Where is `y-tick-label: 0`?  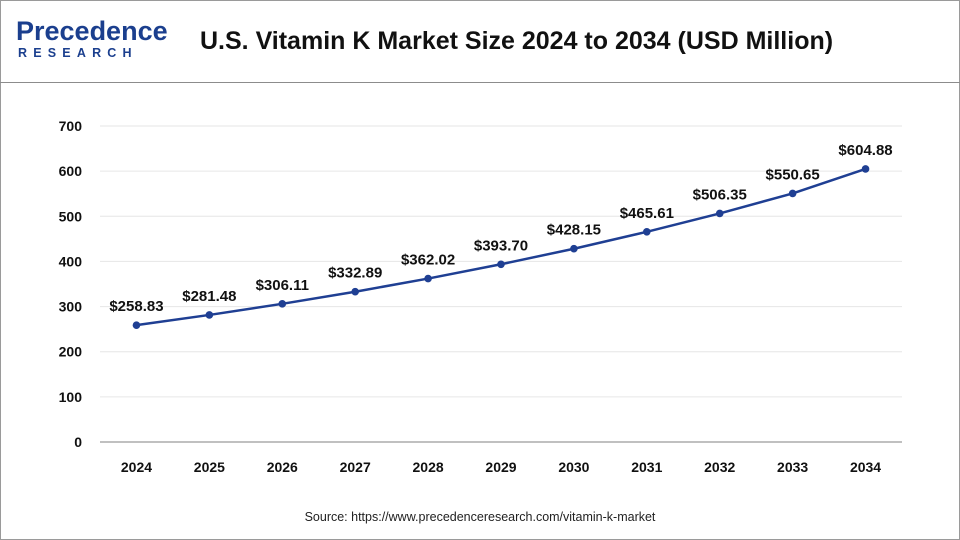
y-tick-label: 0 is located at coordinates (78, 442).